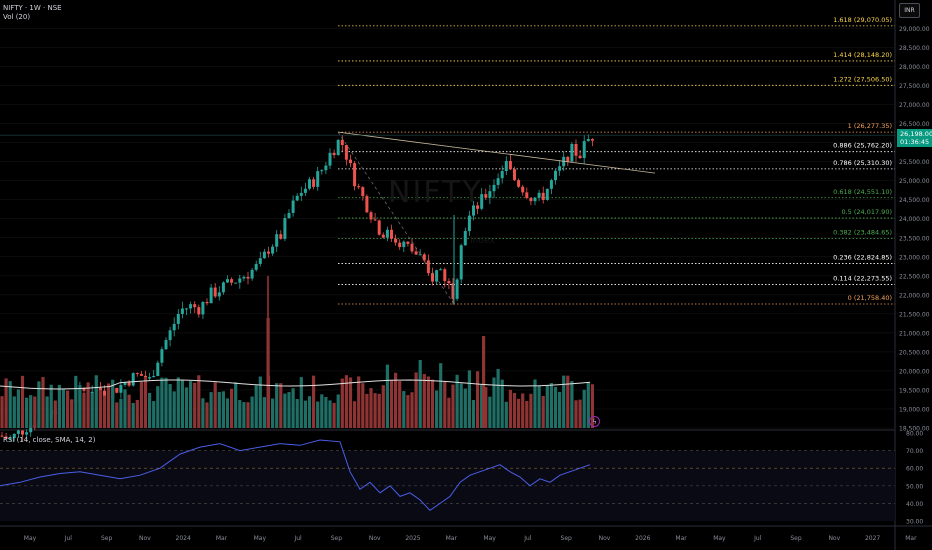 The width and height of the screenshot is (932, 550). Describe the element at coordinates (32, 8) in the screenshot. I see `symbol-legend: NIFTY · 1W · NSE` at that location.